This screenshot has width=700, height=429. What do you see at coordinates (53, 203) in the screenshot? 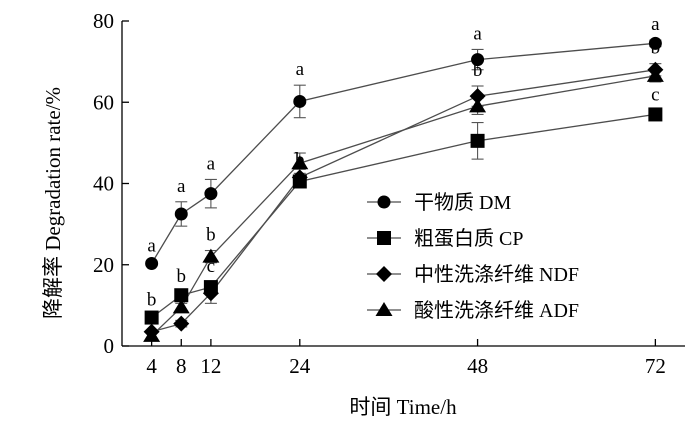
I see `y-axis-title: 降解率 Degradation rate/%` at bounding box center [53, 203].